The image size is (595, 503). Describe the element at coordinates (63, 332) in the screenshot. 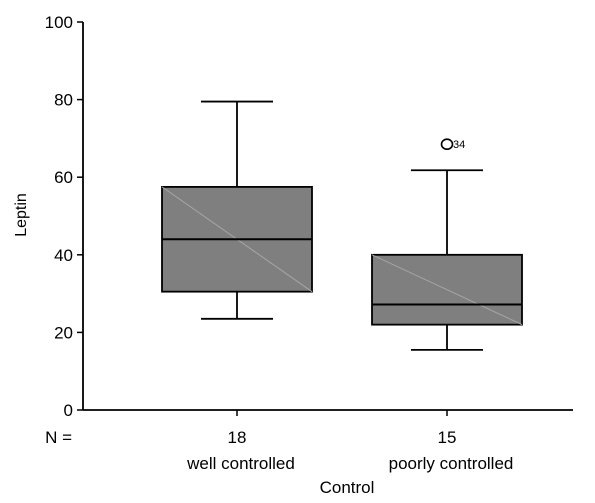

I see `y-tick-label: 20` at that location.